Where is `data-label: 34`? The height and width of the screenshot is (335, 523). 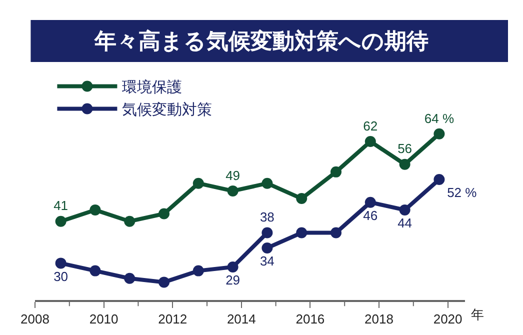 data-label: 34 is located at coordinates (267, 261).